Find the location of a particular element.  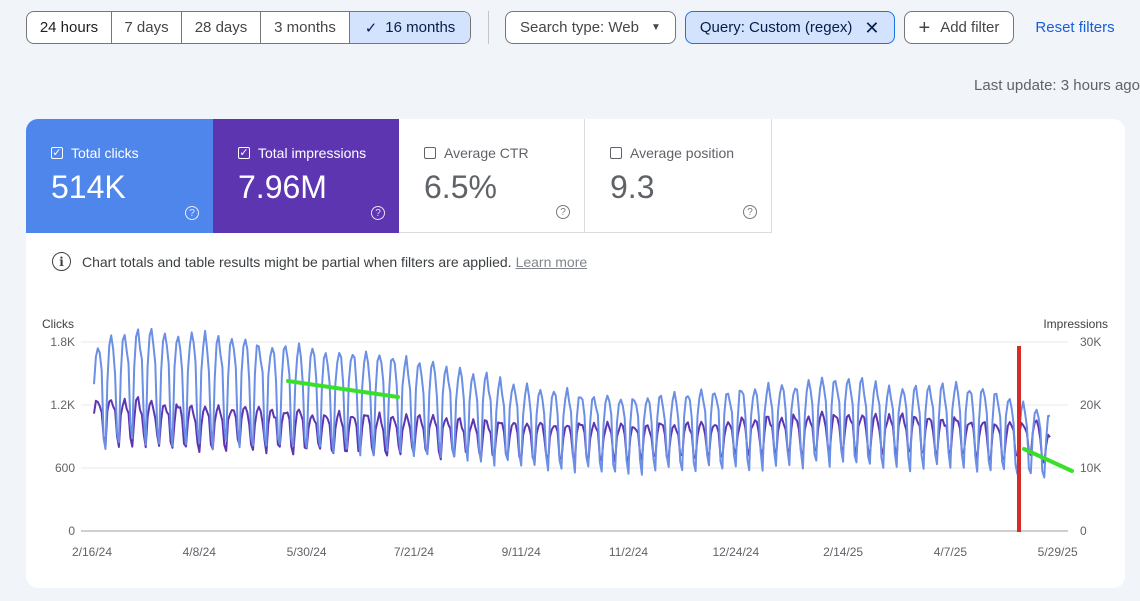

position-label: Average position is located at coordinates (682, 153).